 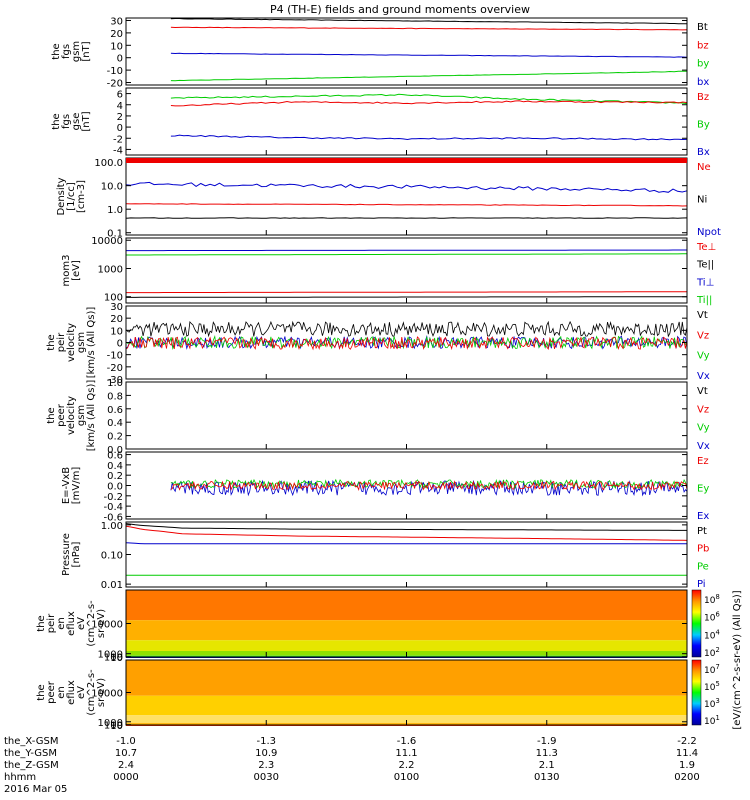 I want to click on series-line-Ey, so click(x=429, y=484).